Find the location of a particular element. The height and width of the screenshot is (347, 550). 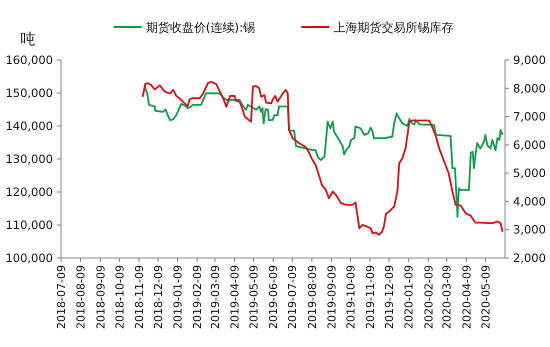

y2-tick-label: 9,000 is located at coordinates (529, 60).